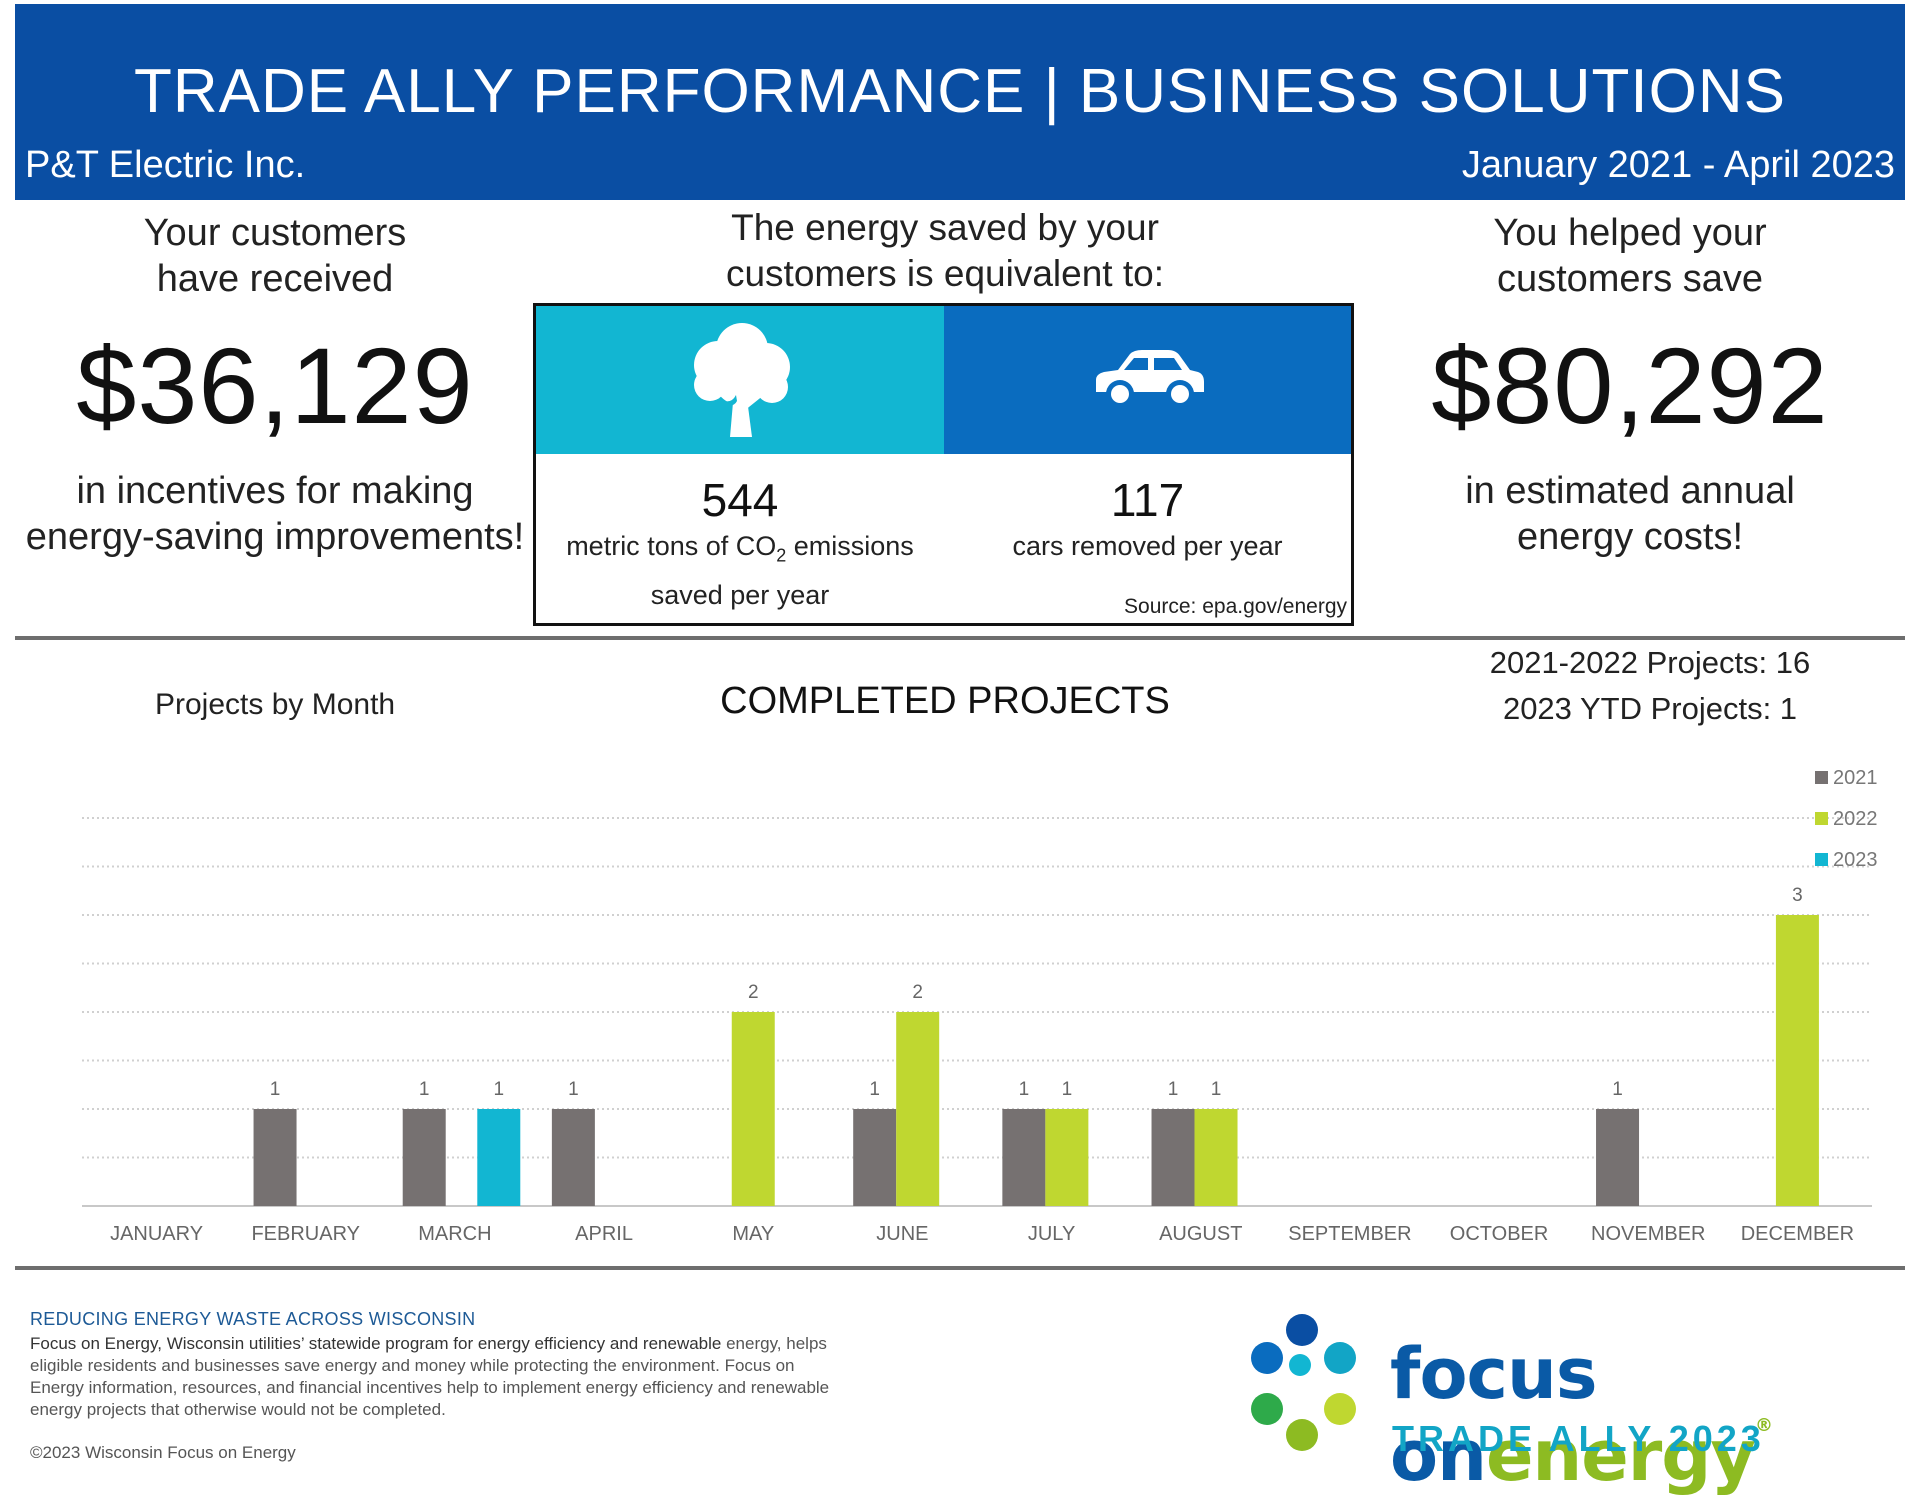 This screenshot has height=1497, width=1920. I want to click on incentives-outro-line1: in incentives for making, so click(275, 491).